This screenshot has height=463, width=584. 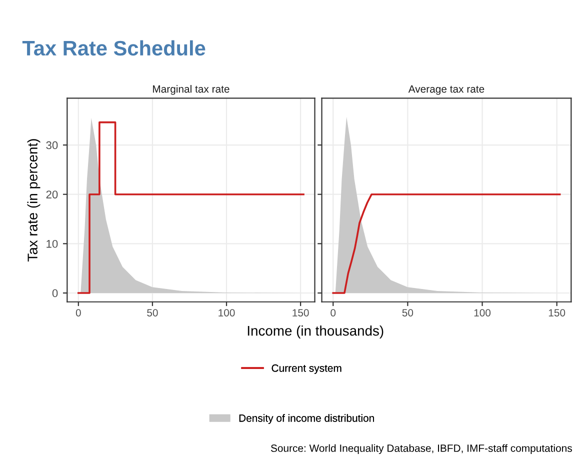 I want to click on y-tick-label: 20, so click(x=52, y=194).